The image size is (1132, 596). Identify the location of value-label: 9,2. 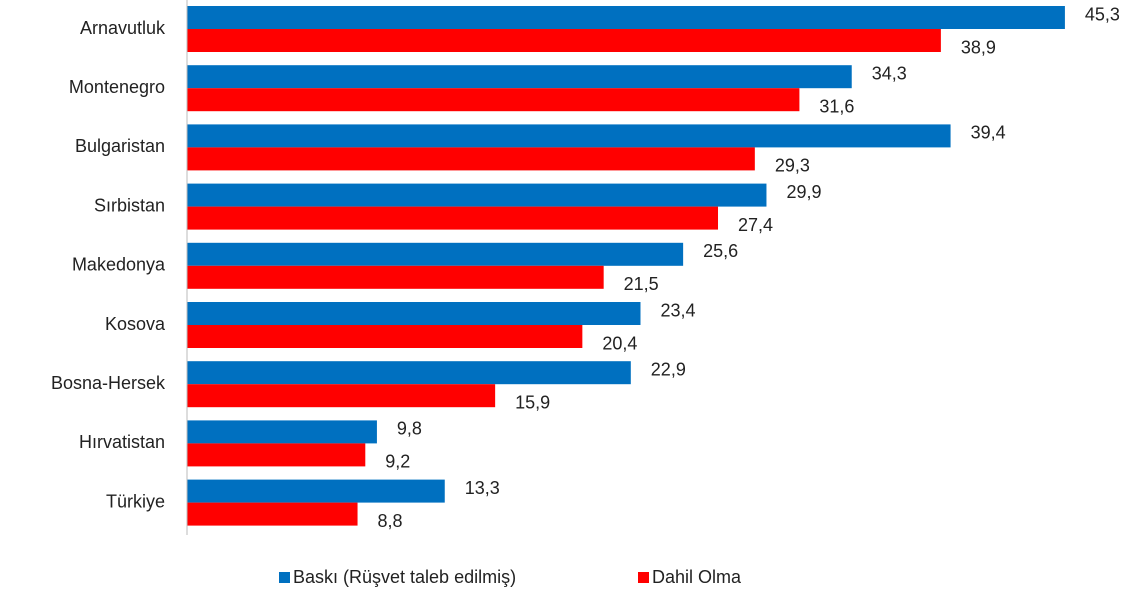
(397, 462).